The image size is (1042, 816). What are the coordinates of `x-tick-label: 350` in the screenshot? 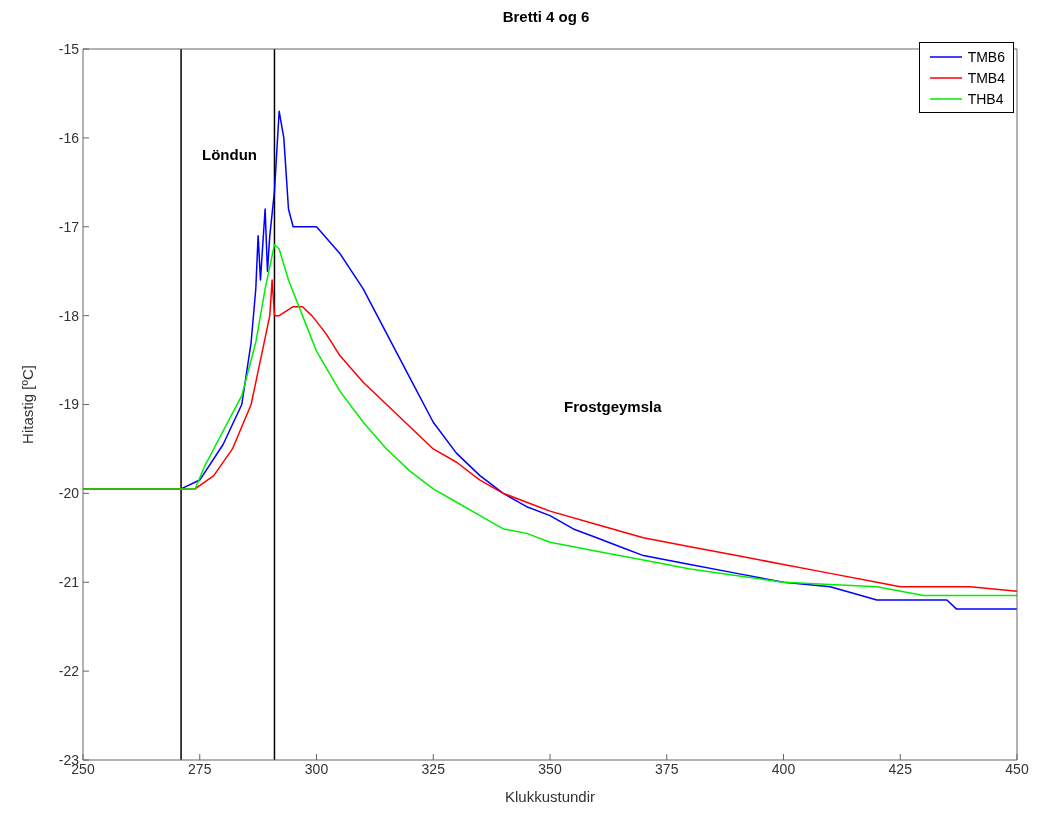 It's located at (550, 768).